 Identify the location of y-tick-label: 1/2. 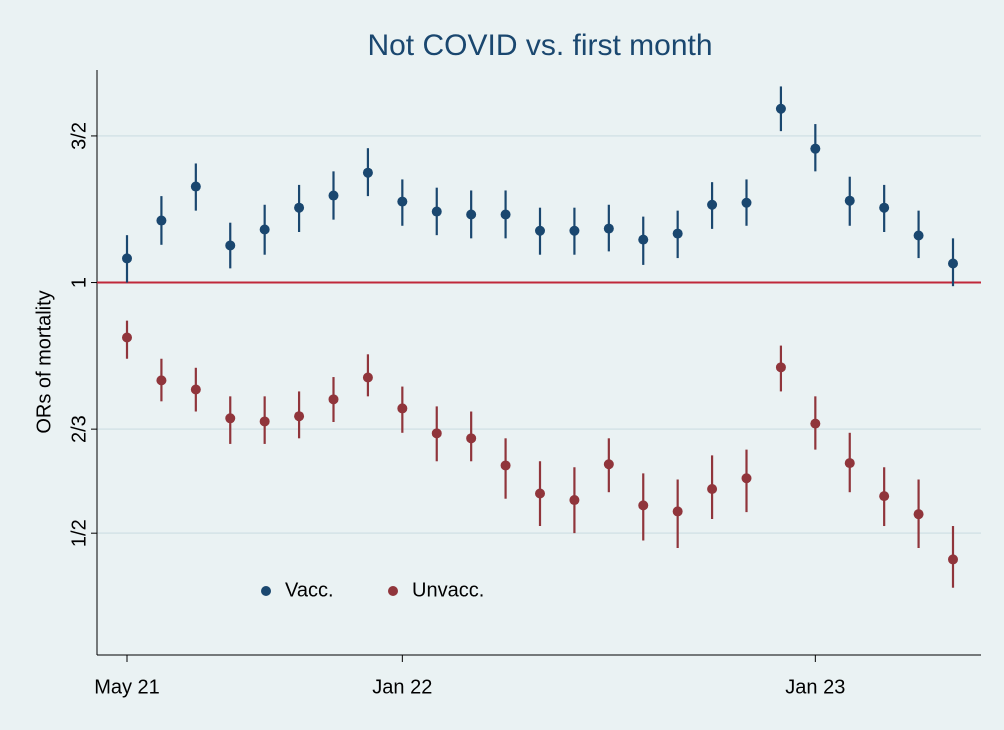
(79, 533).